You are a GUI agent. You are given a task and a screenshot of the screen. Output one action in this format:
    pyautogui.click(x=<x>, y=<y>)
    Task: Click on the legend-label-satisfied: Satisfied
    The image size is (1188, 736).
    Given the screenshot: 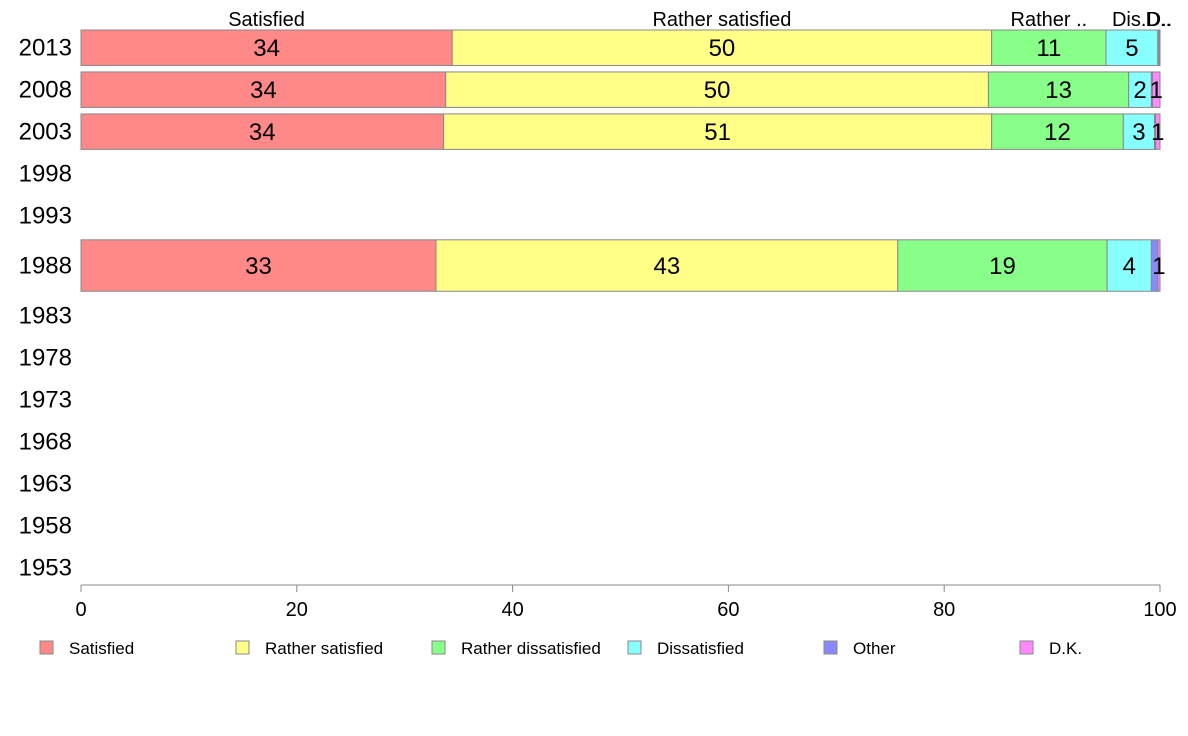 What is the action you would take?
    pyautogui.click(x=101, y=648)
    